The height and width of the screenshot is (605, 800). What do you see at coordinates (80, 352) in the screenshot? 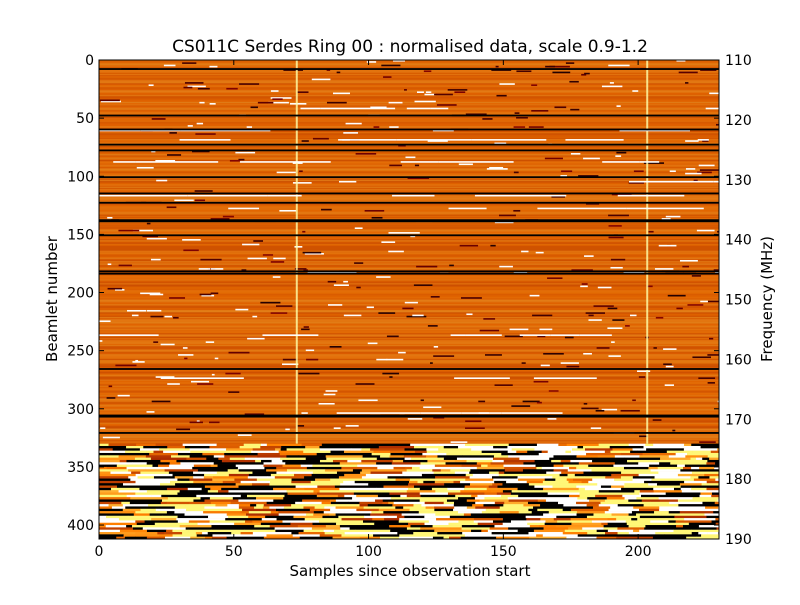
I see `y-tick-label: 250` at bounding box center [80, 352].